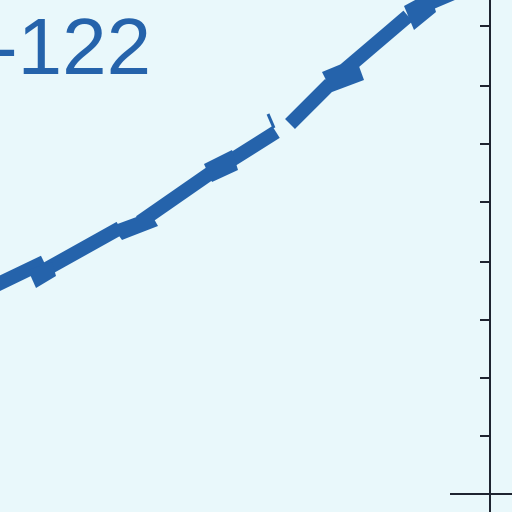 This screenshot has width=512, height=512. What do you see at coordinates (75, 46) in the screenshot?
I see `figure-label: V-122` at bounding box center [75, 46].